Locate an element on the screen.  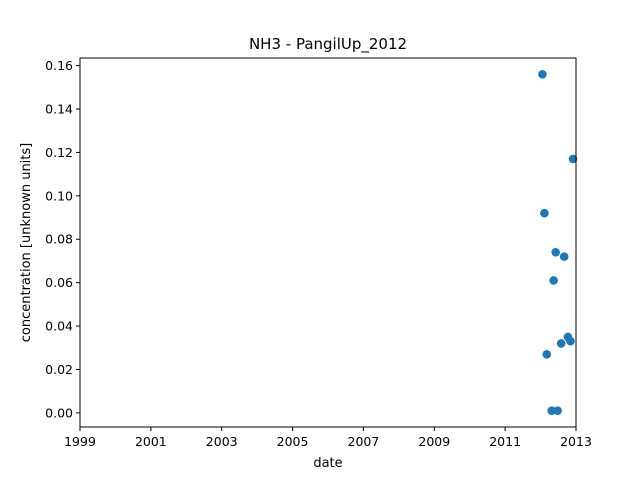
x-axis-ticks: 1999 2001 2003 2005 2007 2009 2011 2013 is located at coordinates (328, 438).